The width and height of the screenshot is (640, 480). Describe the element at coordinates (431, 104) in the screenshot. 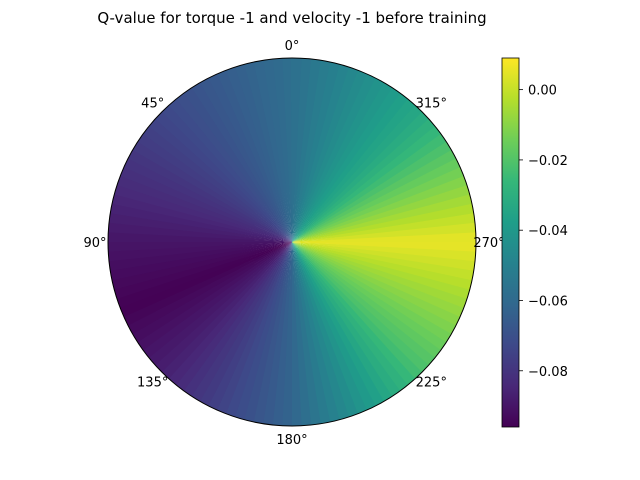

I see `angle-tick-label: 315°` at that location.